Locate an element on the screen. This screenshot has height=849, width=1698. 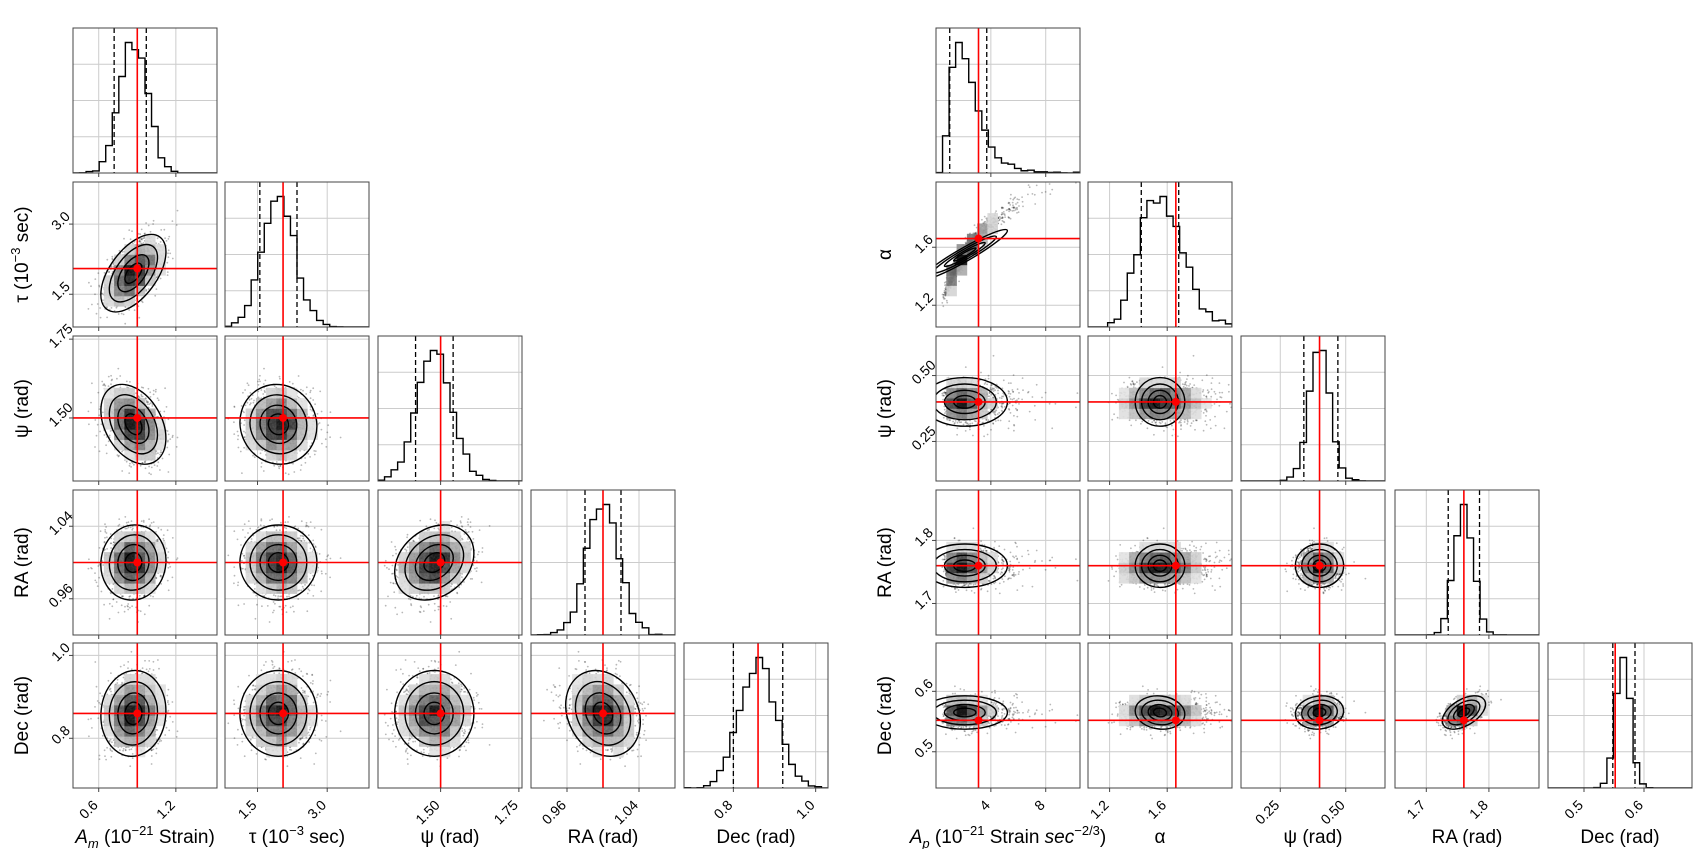
left-panel-ra-Am: 0.96 1.04 is located at coordinates (131, 564).